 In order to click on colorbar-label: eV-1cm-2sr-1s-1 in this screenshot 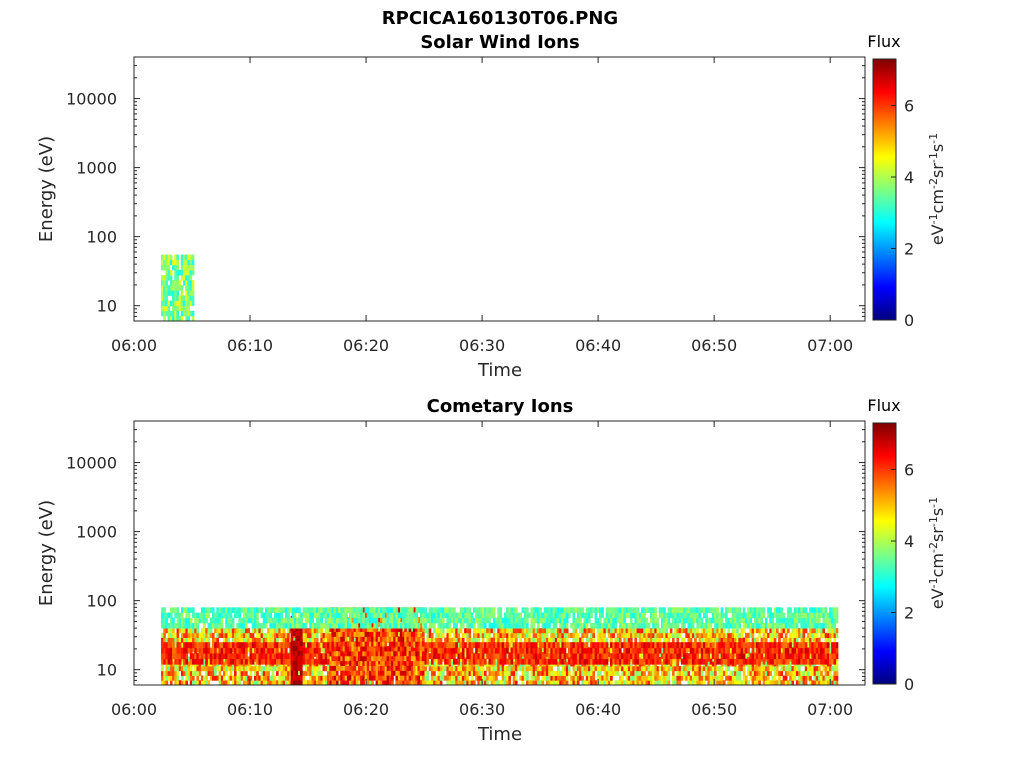, I will do `click(937, 189)`.